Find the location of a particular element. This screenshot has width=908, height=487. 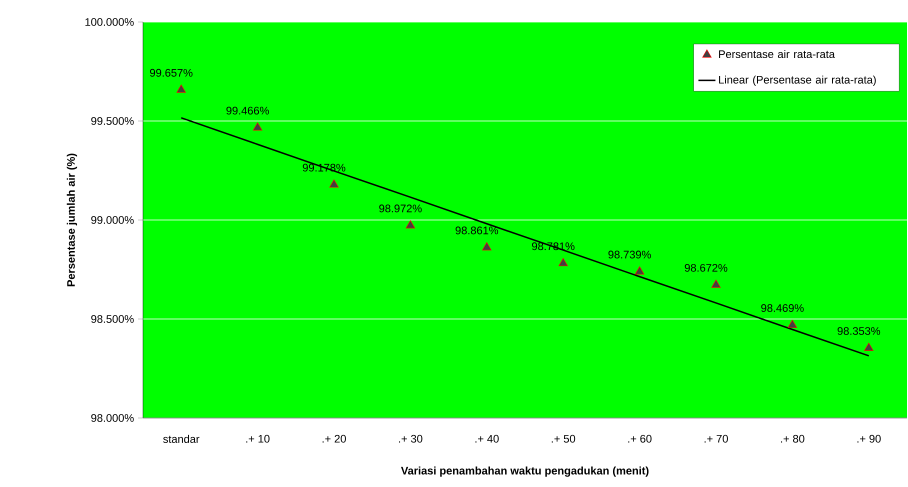

data-label: 98.861% is located at coordinates (477, 230).